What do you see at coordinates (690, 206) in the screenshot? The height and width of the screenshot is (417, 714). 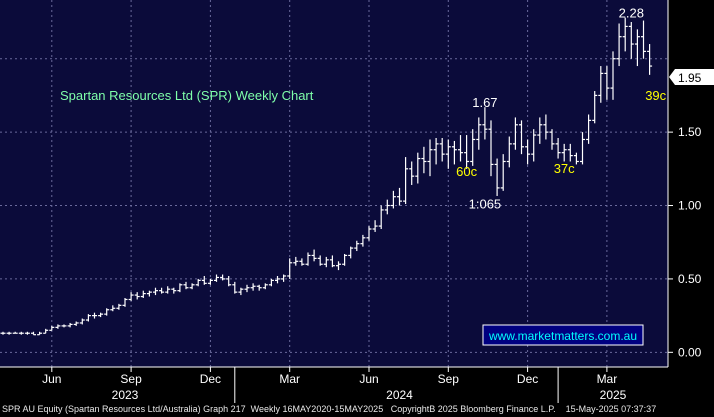 I see `y-tick-label: 1.00` at bounding box center [690, 206].